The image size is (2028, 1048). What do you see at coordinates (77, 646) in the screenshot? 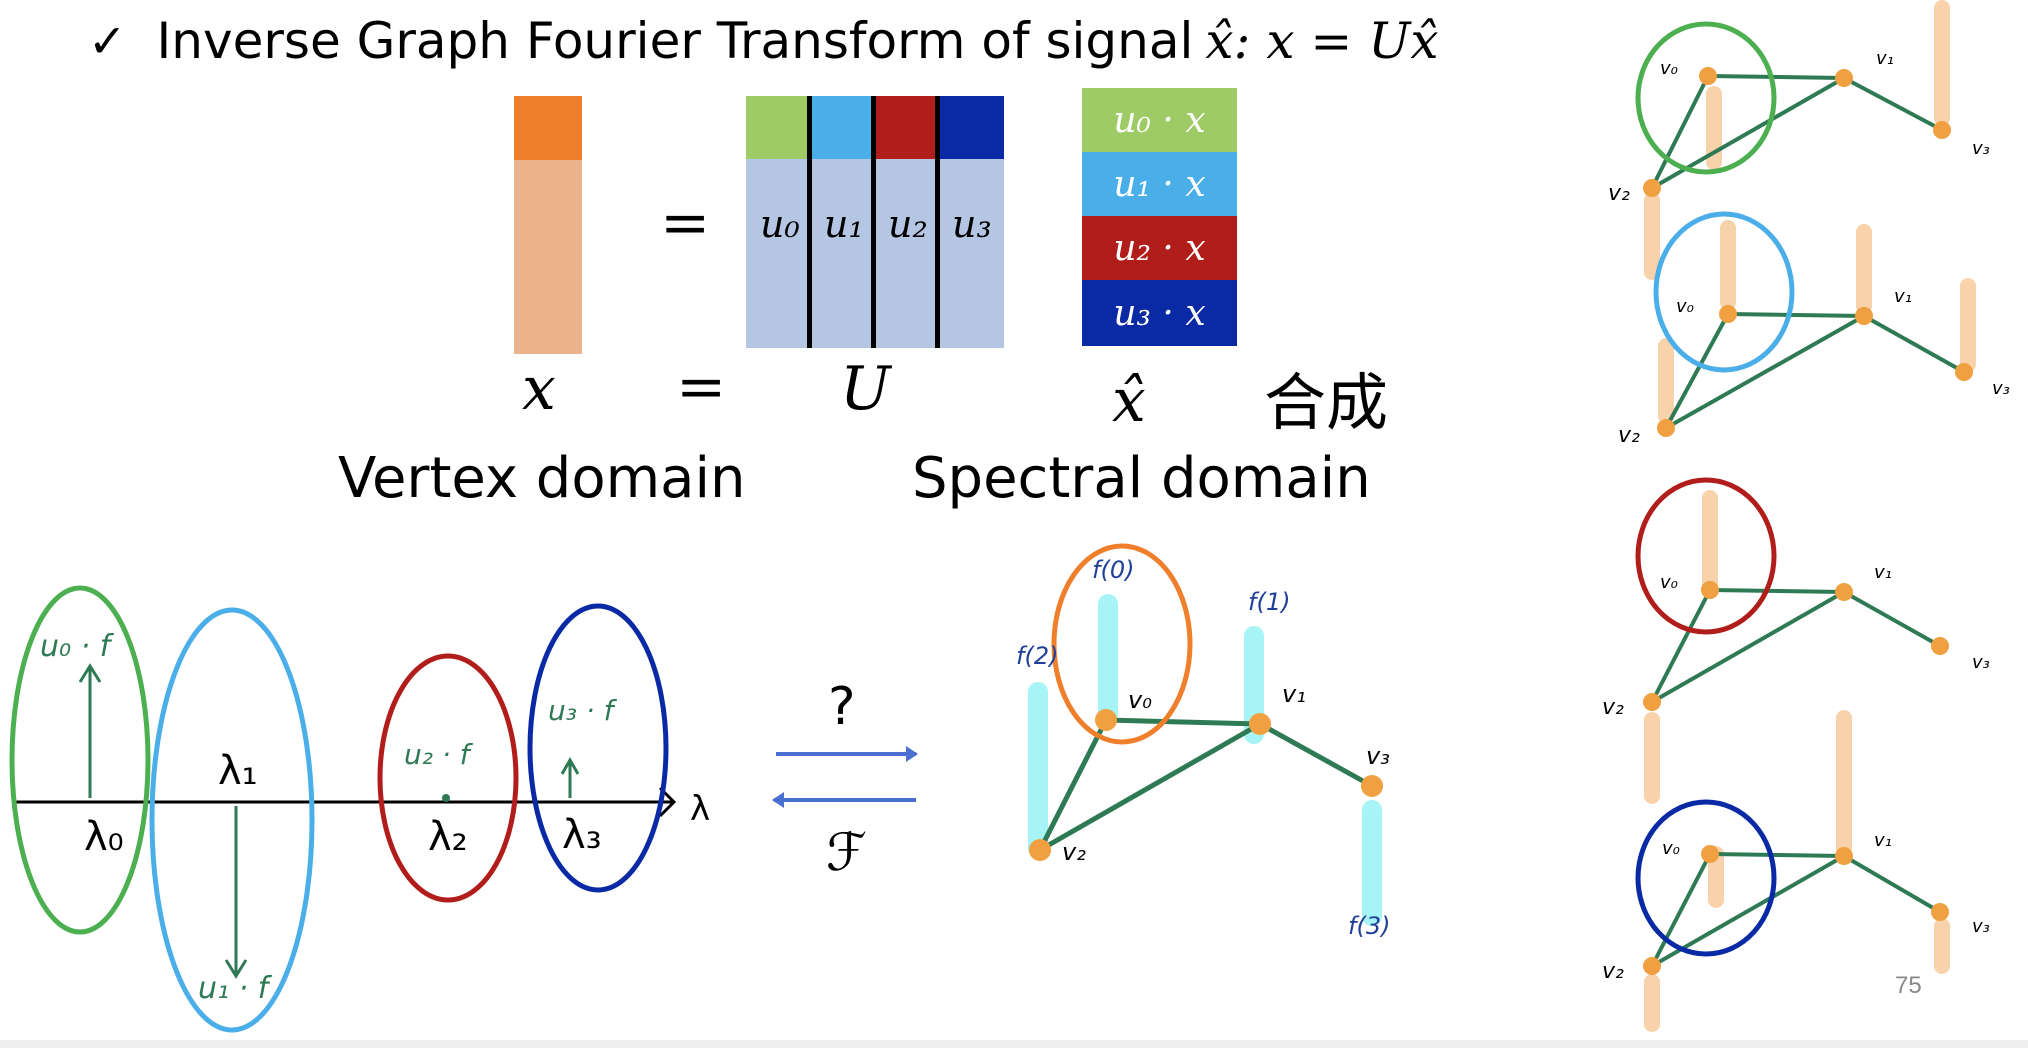
I see `proj0-label: u₀ · f` at bounding box center [77, 646].